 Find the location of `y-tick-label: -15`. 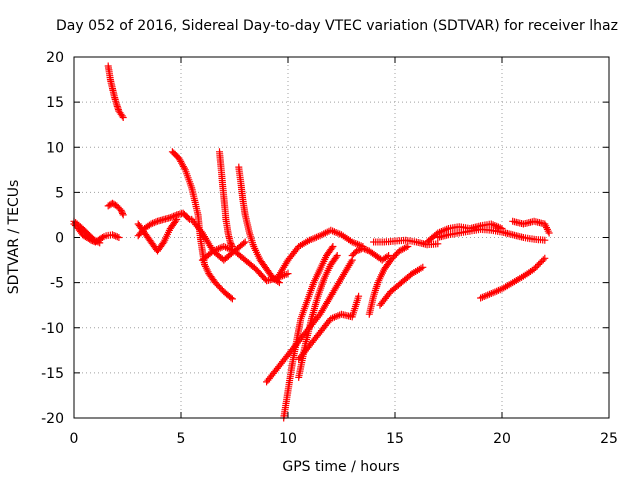

y-tick-label: -15 is located at coordinates (52, 374).